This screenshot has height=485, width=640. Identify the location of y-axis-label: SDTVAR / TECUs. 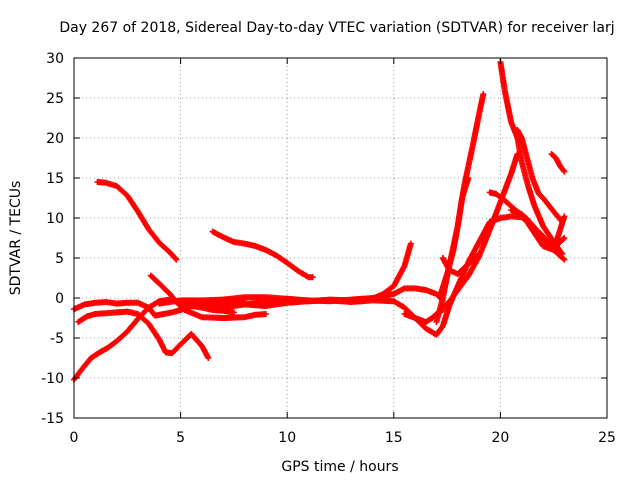
(16, 238).